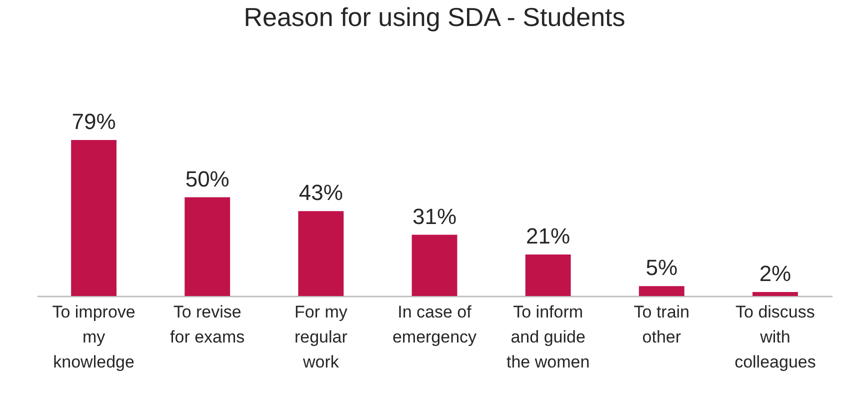 The image size is (852, 403). I want to click on data-label: 2%, so click(775, 273).